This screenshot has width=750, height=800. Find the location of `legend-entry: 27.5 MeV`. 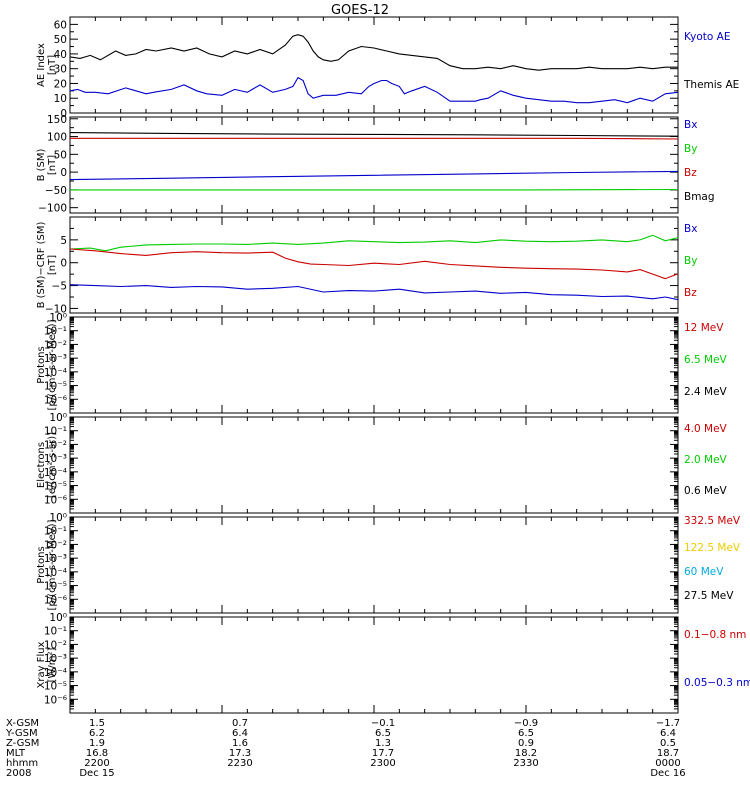

legend-entry: 27.5 MeV is located at coordinates (709, 596).